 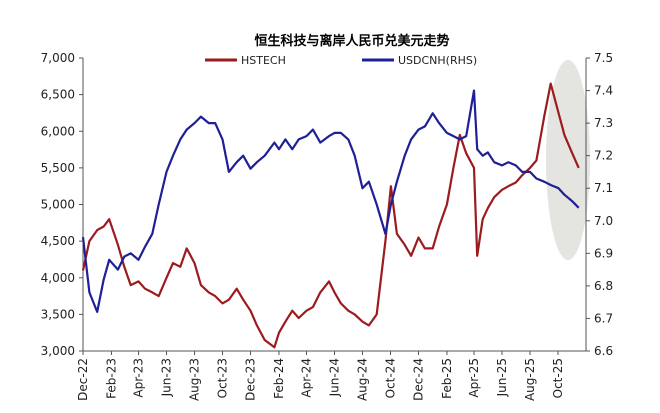 I want to click on y-right-tick-label: 7.5, so click(x=603, y=58).